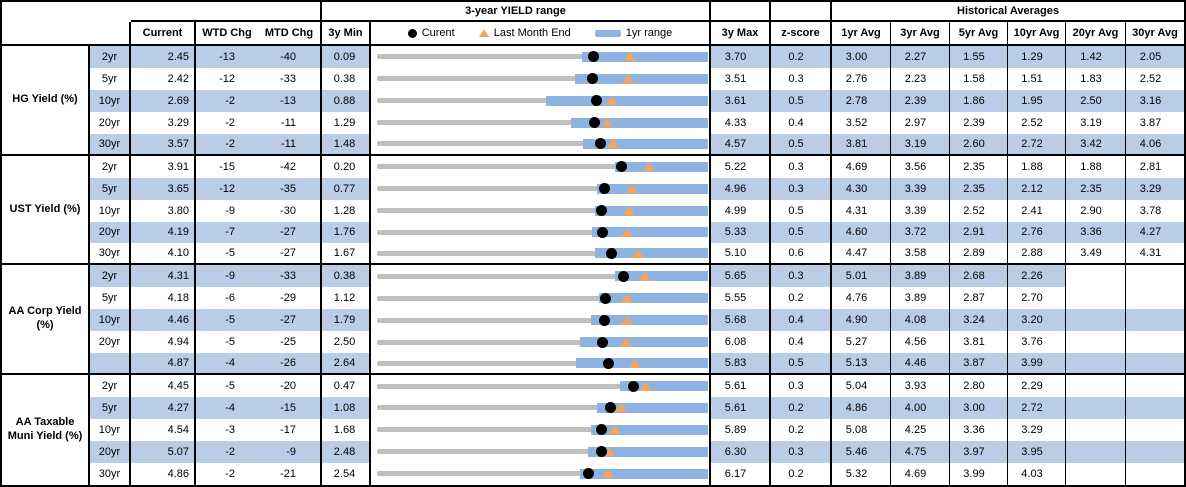  What do you see at coordinates (163, 408) in the screenshot?
I see `current-cell: 4.27` at bounding box center [163, 408].